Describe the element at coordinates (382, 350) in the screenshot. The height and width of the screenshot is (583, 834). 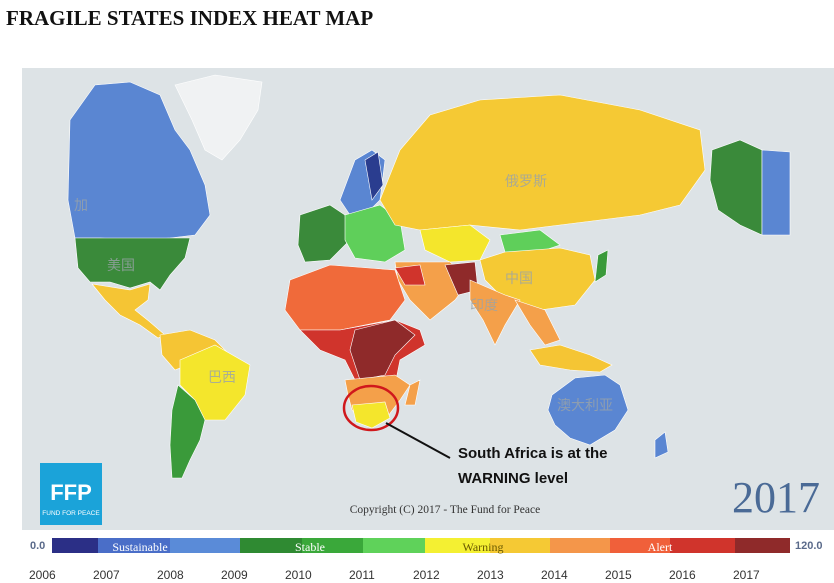
I see `sahel-horn` at that location.